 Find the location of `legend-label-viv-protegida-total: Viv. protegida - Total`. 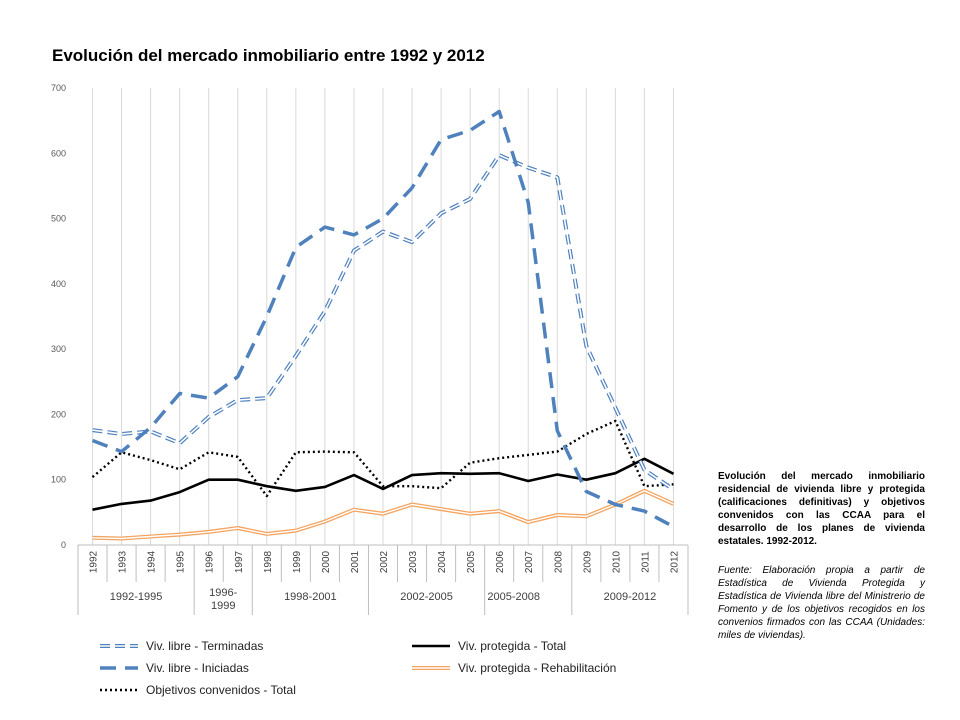

legend-label-viv-protegida-total: Viv. protegida - Total is located at coordinates (512, 646).